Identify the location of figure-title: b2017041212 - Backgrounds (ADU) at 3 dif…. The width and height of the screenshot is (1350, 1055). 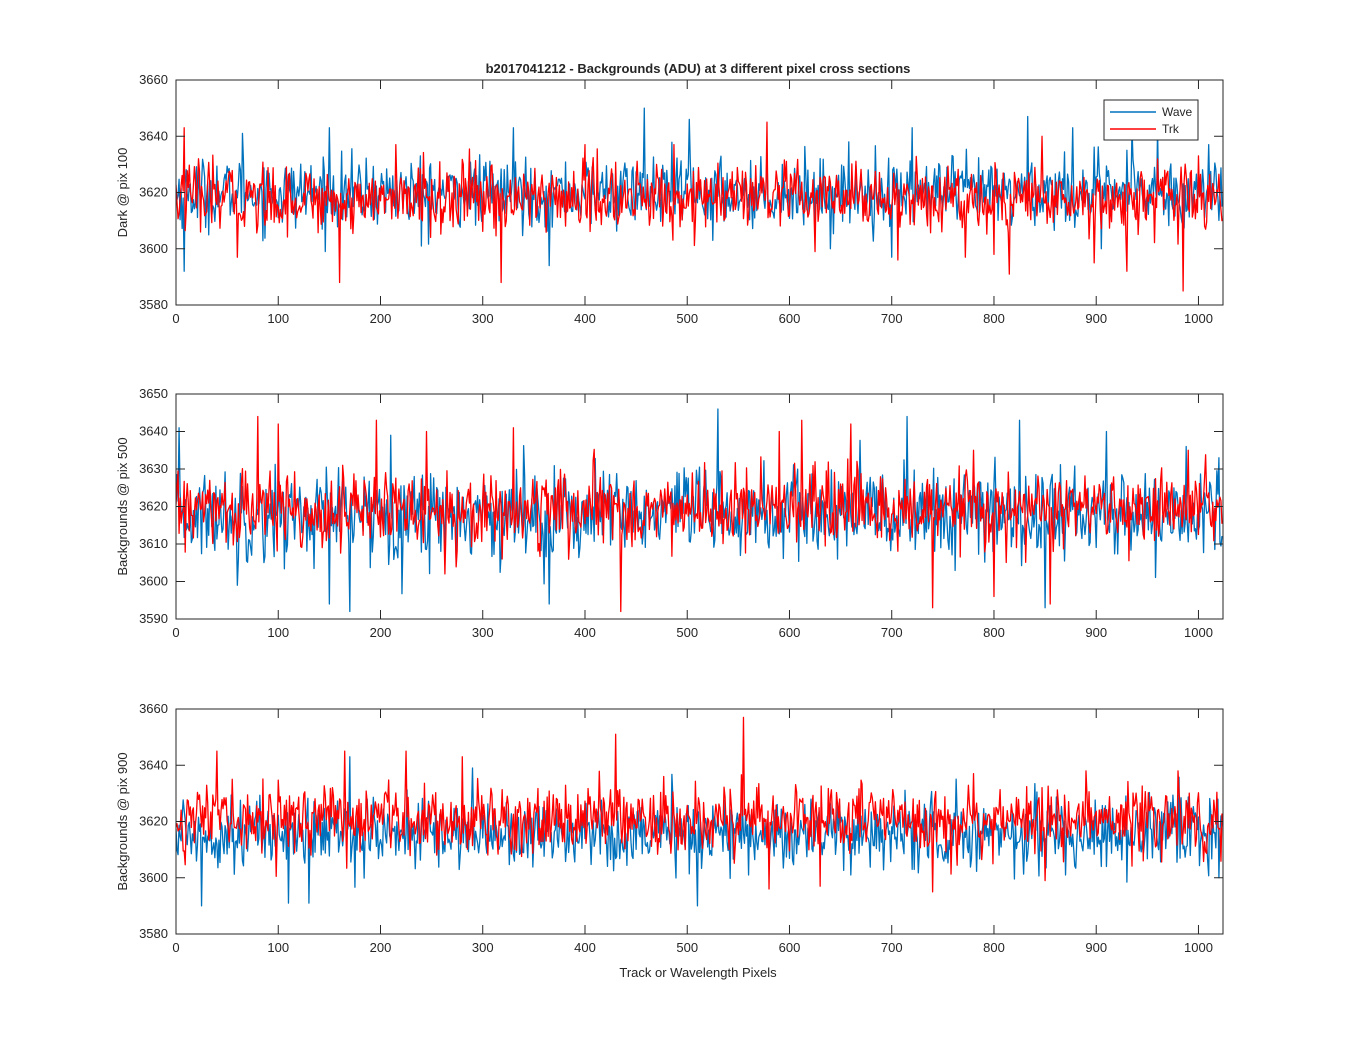
(698, 68).